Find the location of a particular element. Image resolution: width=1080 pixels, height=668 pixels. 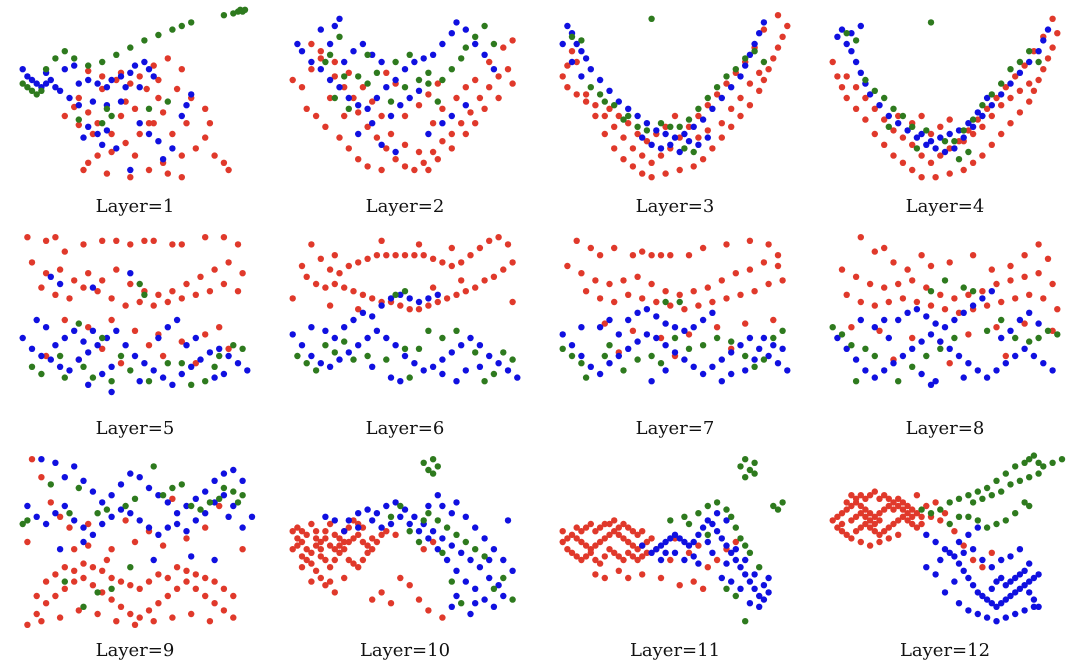

scatter-panel: Layer=12 is located at coordinates (945, 555).